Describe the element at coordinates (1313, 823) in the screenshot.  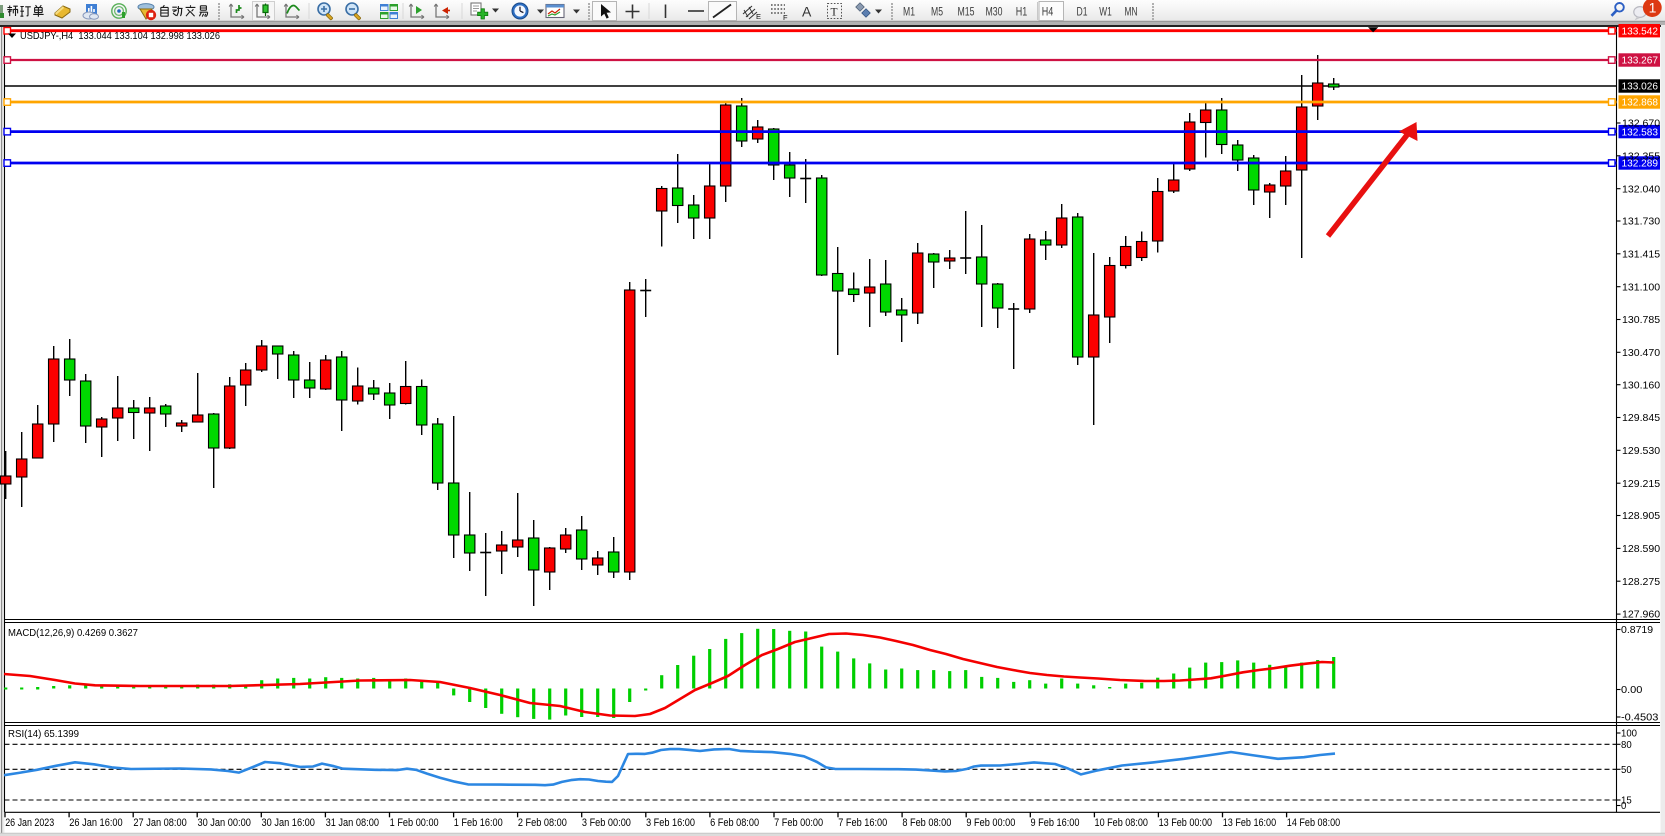
I see `svg-text: 14 Feb 08:00` at that location.